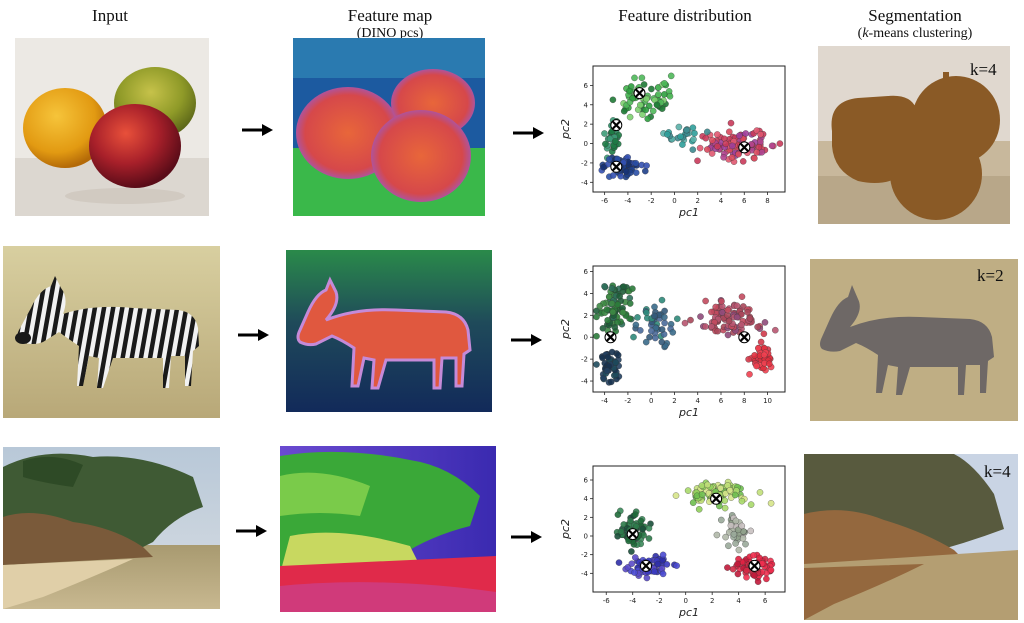 The image size is (1024, 623). I want to click on segmentation-fruit, so click(914, 135).